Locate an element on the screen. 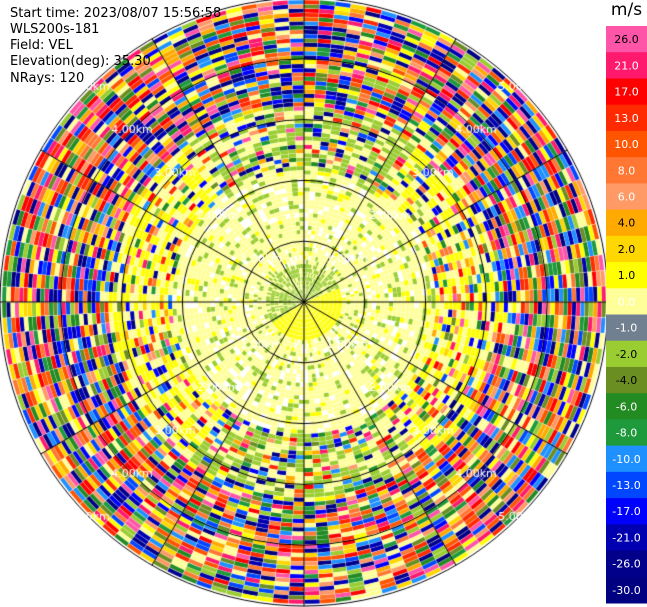 Image resolution: width=647 pixels, height=607 pixels. colorbar-tick-label: -21.0 is located at coordinates (626, 537).